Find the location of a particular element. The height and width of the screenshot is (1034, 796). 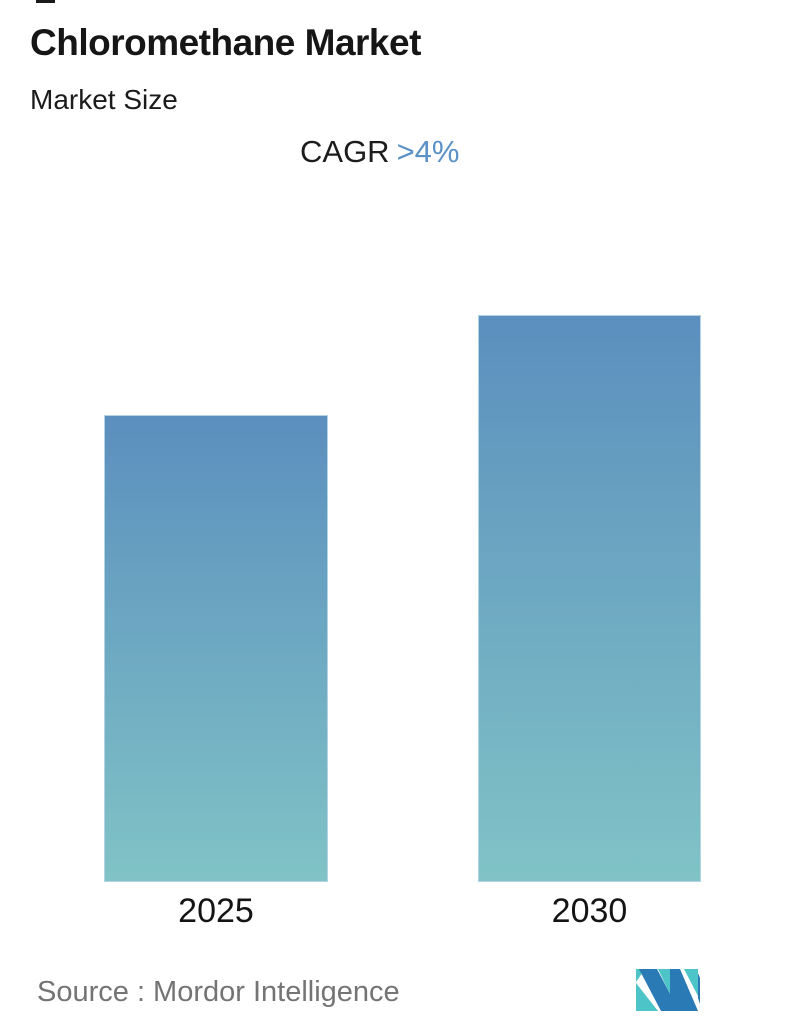

bar-group-2025: 2025 is located at coordinates (216, 672).